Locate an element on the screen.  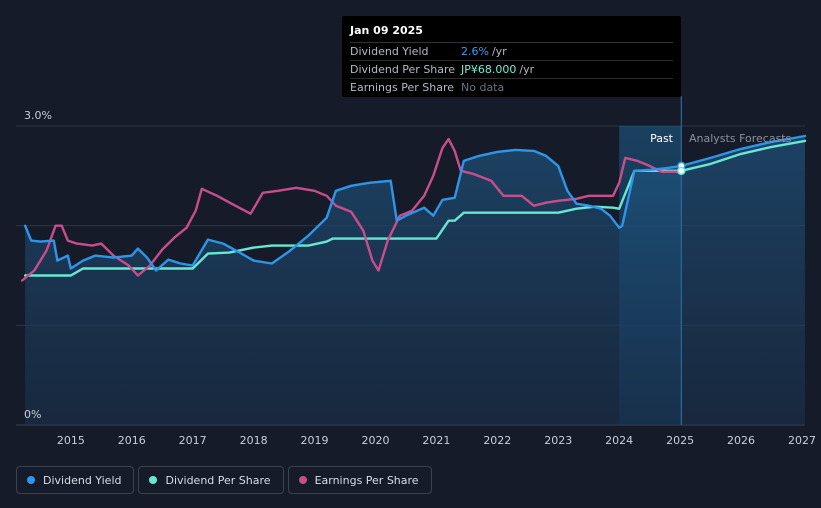
tooltip-label: Dividend Yield is located at coordinates (389, 51).